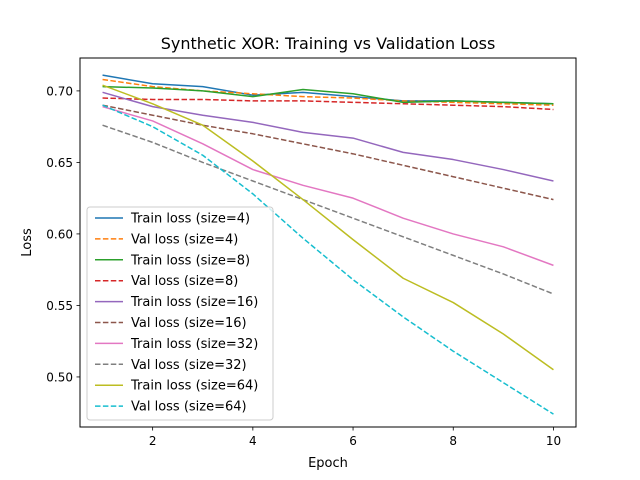 Image resolution: width=640 pixels, height=480 pixels. What do you see at coordinates (453, 441) in the screenshot?
I see `x-tick-label: 8` at bounding box center [453, 441].